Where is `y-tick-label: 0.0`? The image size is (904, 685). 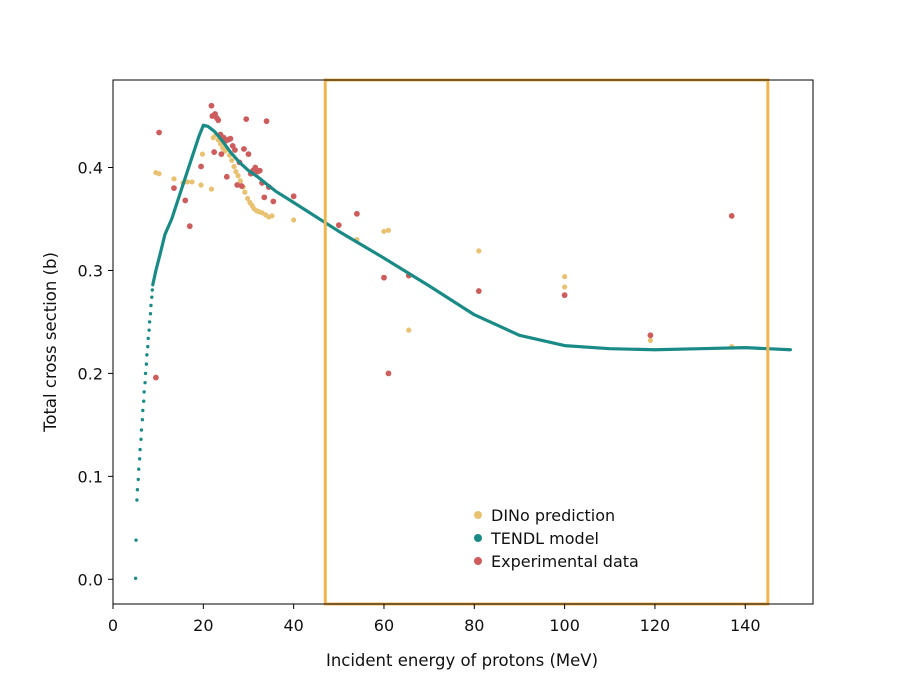
y-tick-label: 0.0 is located at coordinates (90, 579).